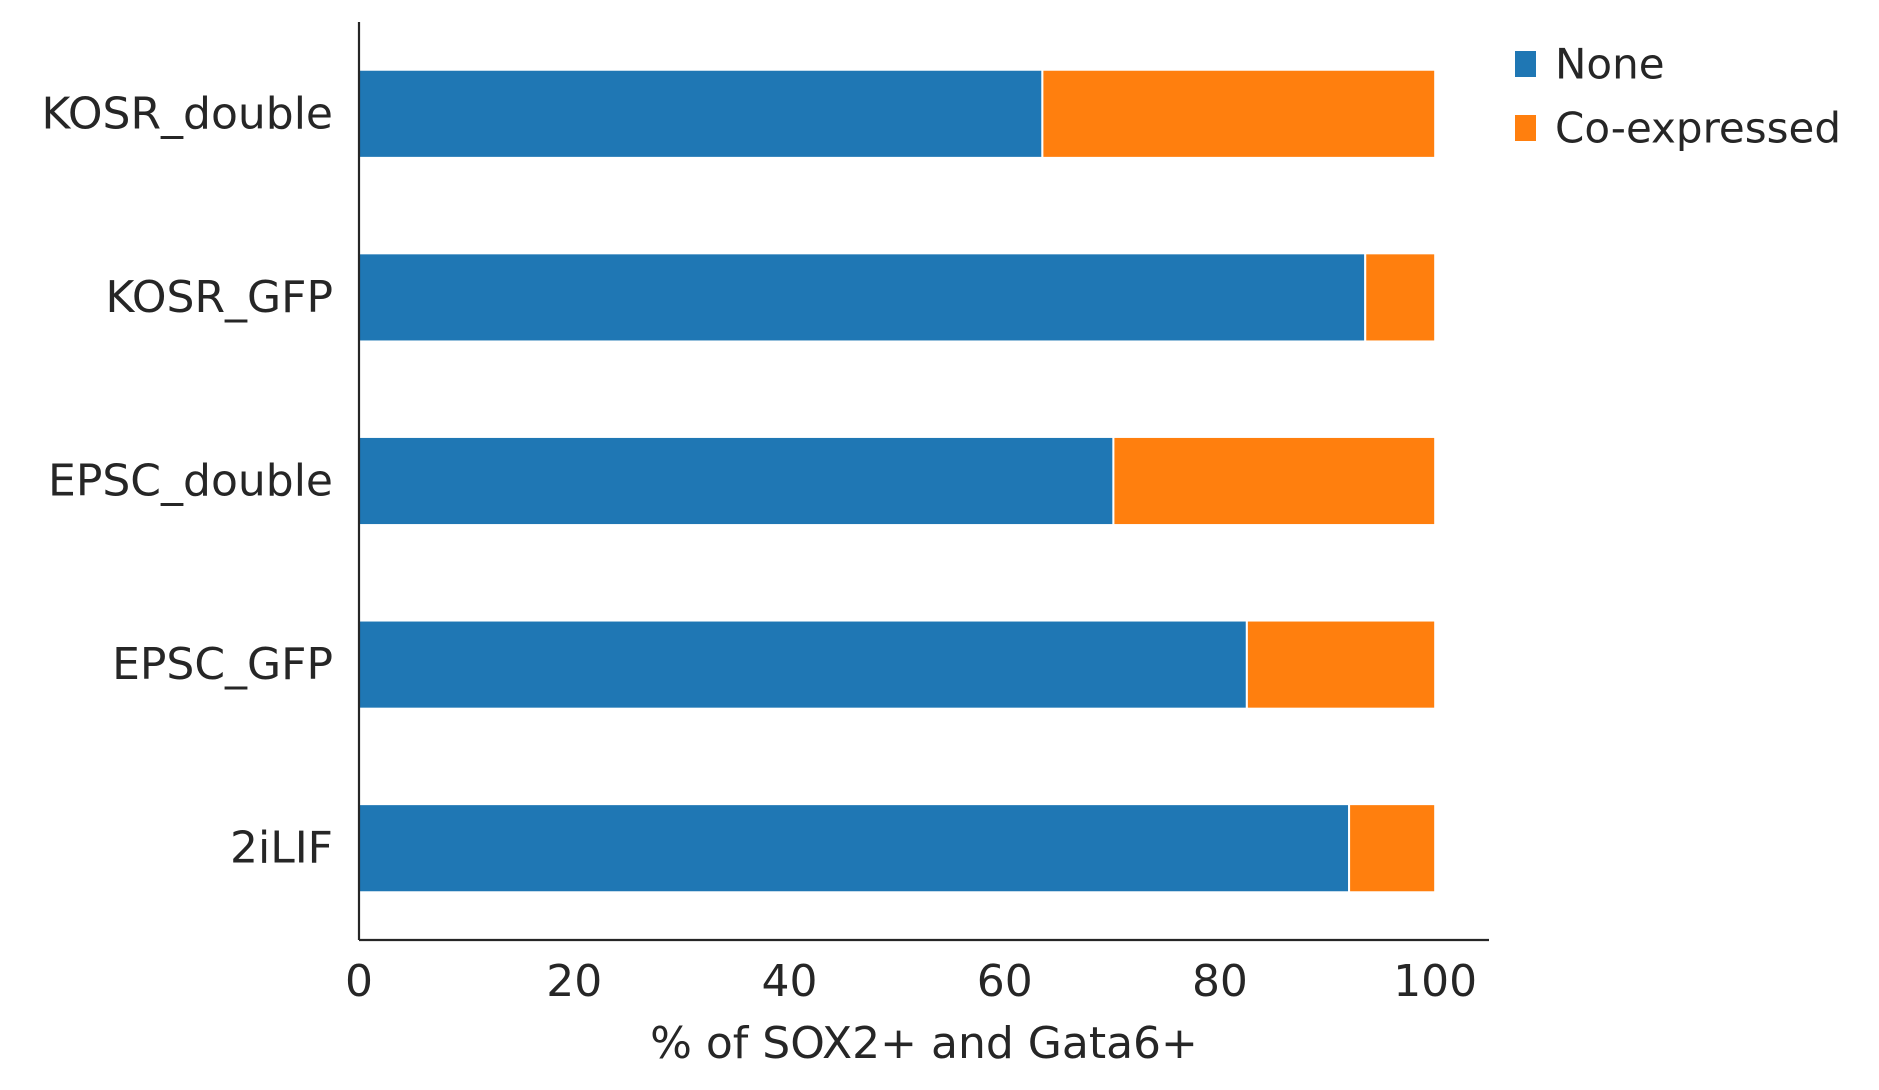  Describe the element at coordinates (1392, 848) in the screenshot. I see `bar-2iLIF-co-expressed` at that location.